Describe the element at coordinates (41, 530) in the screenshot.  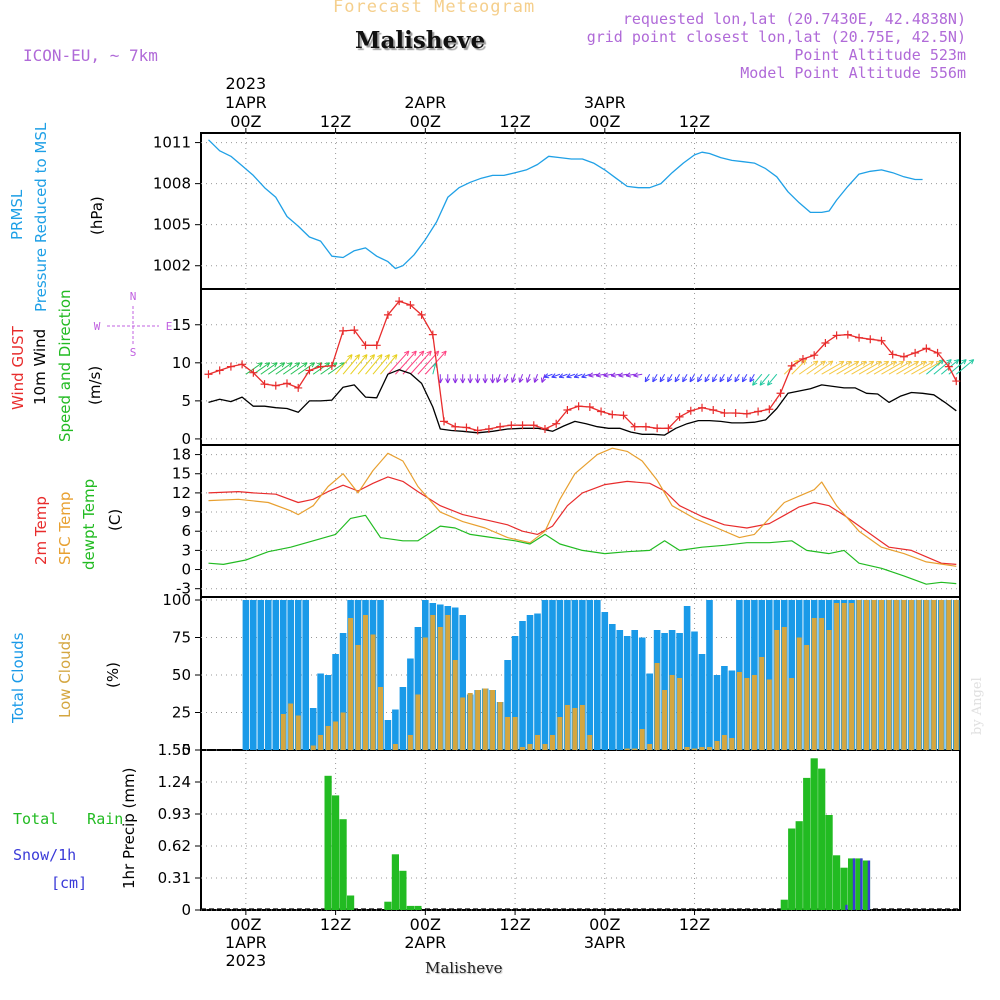
I see `temp-2m-label: 2m Temp` at that location.